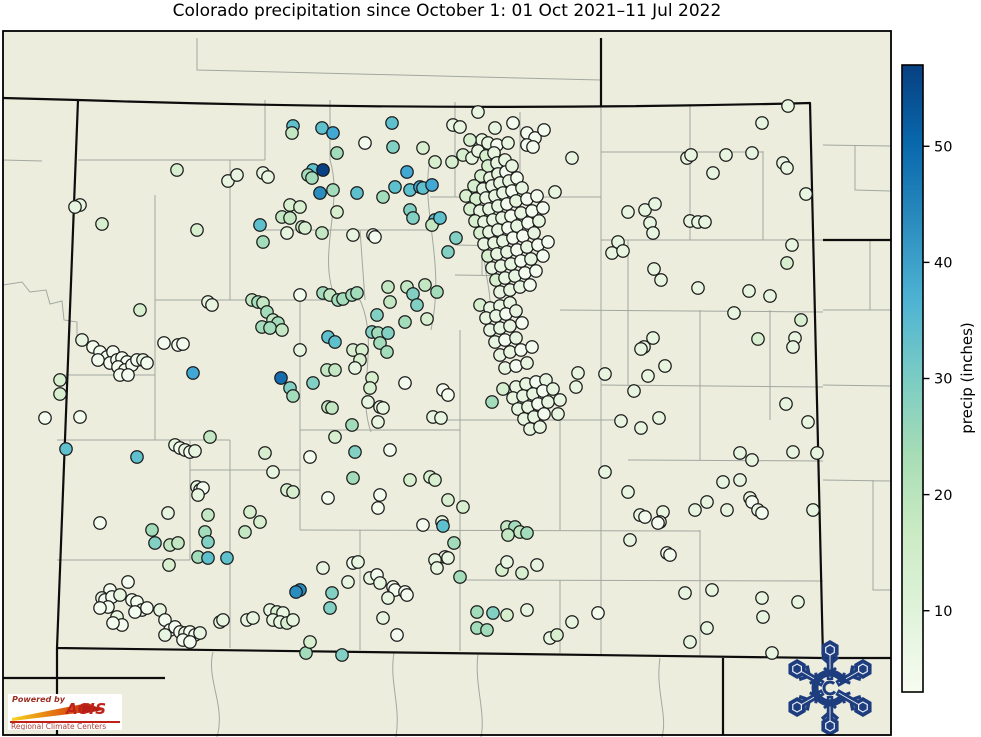 The height and width of the screenshot is (737, 981). I want to click on acis-subtitle-label: Regional Climate Centers, so click(59, 726).